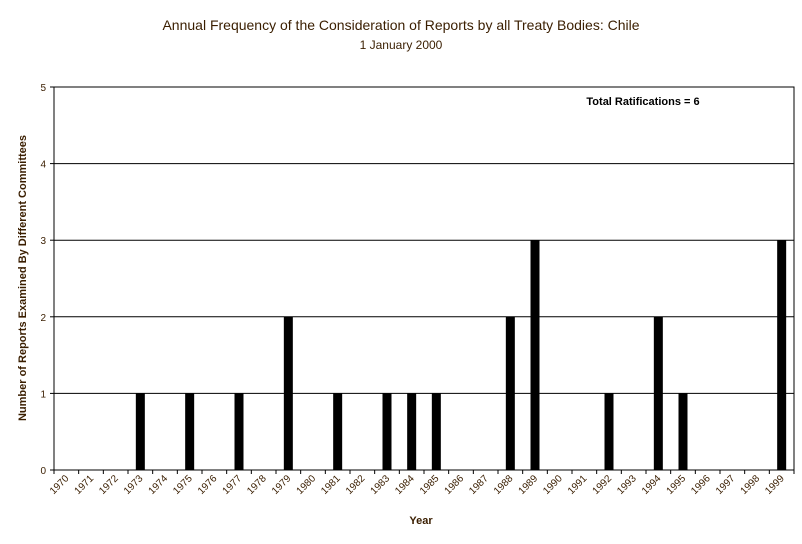 The height and width of the screenshot is (544, 802). Describe the element at coordinates (331, 485) in the screenshot. I see `x-tick-label-1981: 1981` at that location.